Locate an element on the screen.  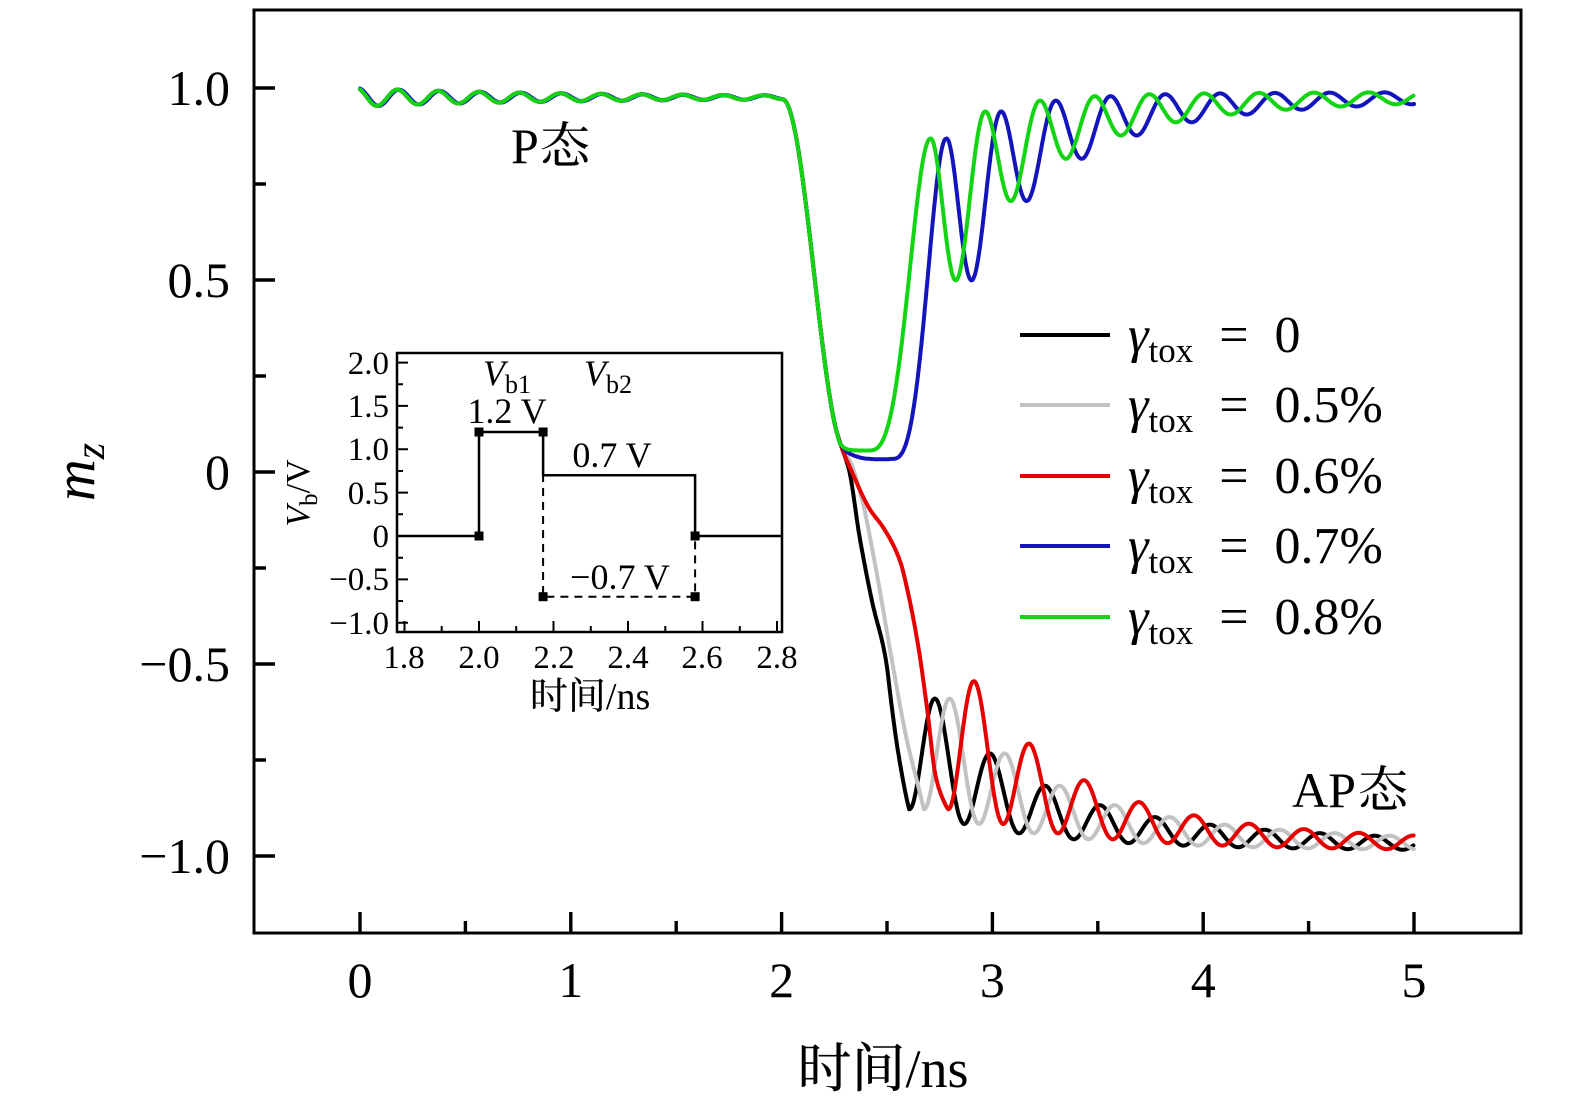
svg-text: 2.8 is located at coordinates (776, 658).